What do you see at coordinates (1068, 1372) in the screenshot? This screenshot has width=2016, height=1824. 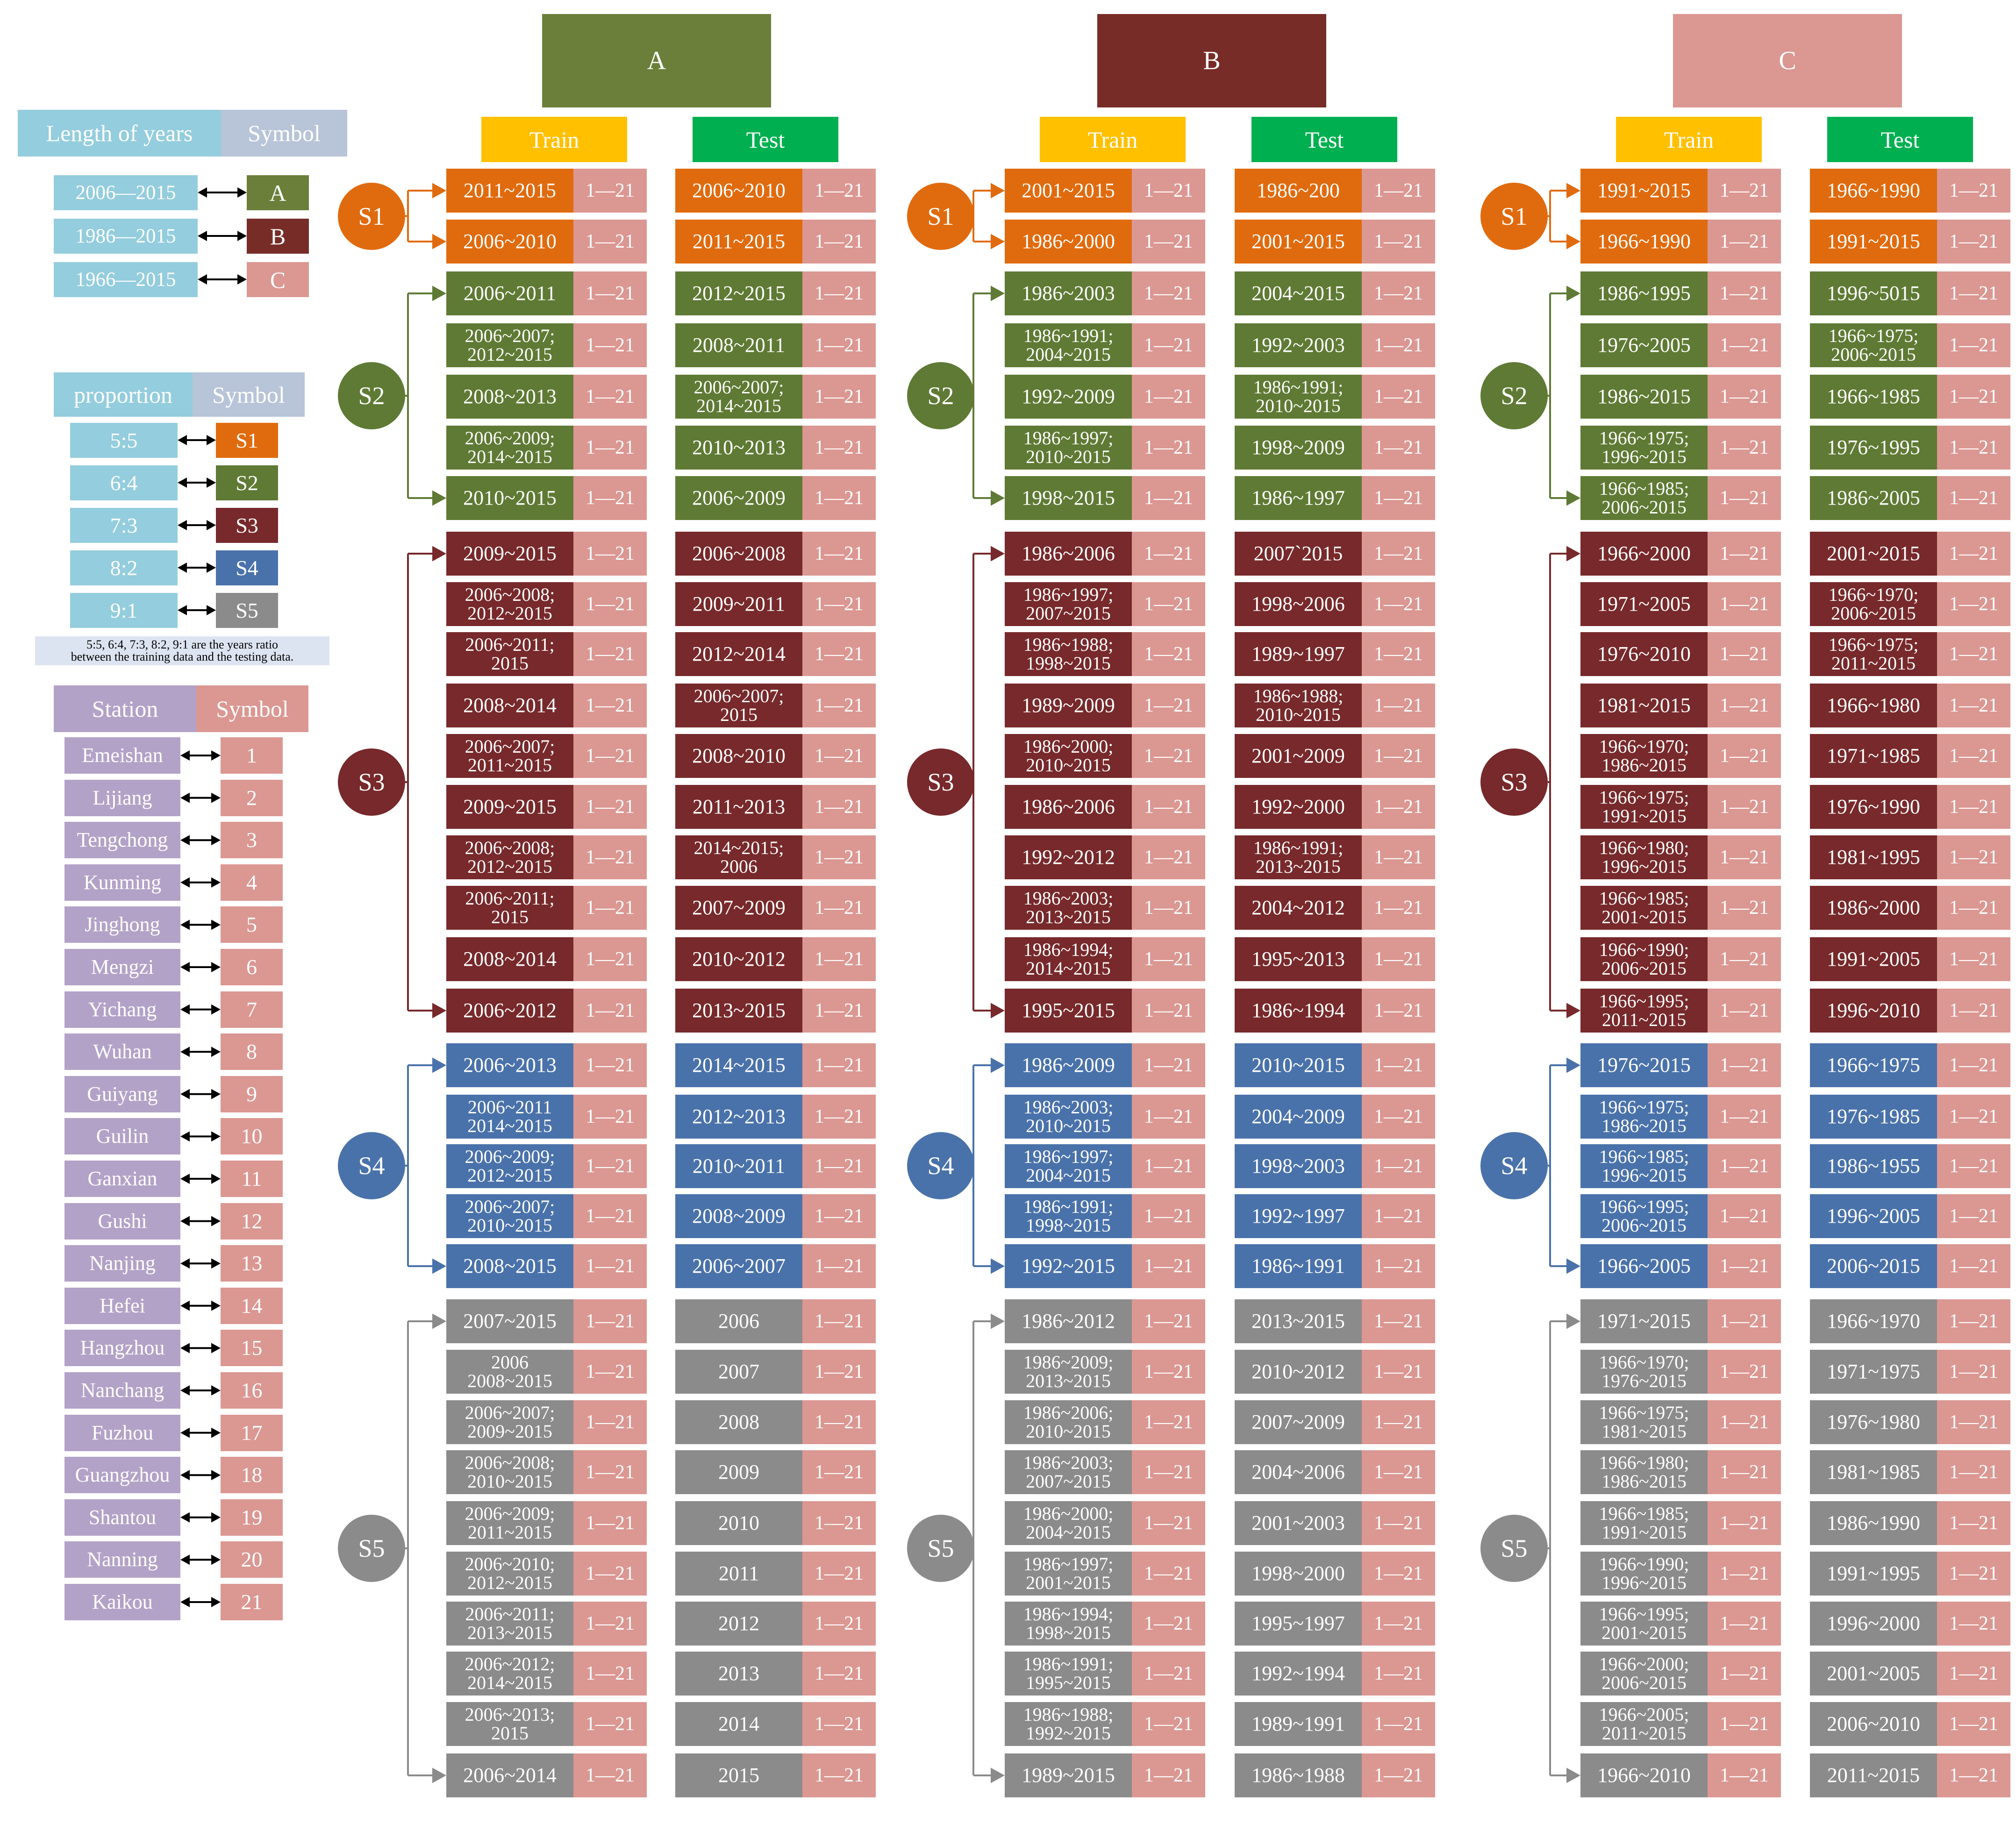 I see `train-period: 1986~2009; 2013~2015` at bounding box center [1068, 1372].